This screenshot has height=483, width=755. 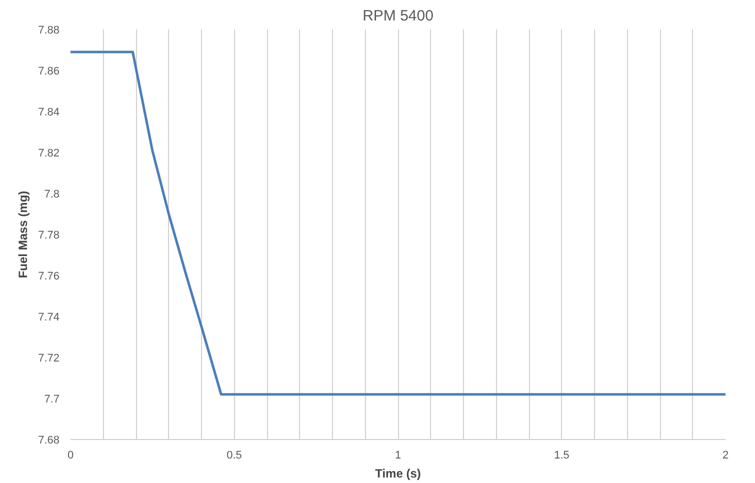 I want to click on y-tick-label: 7.7, so click(x=52, y=400).